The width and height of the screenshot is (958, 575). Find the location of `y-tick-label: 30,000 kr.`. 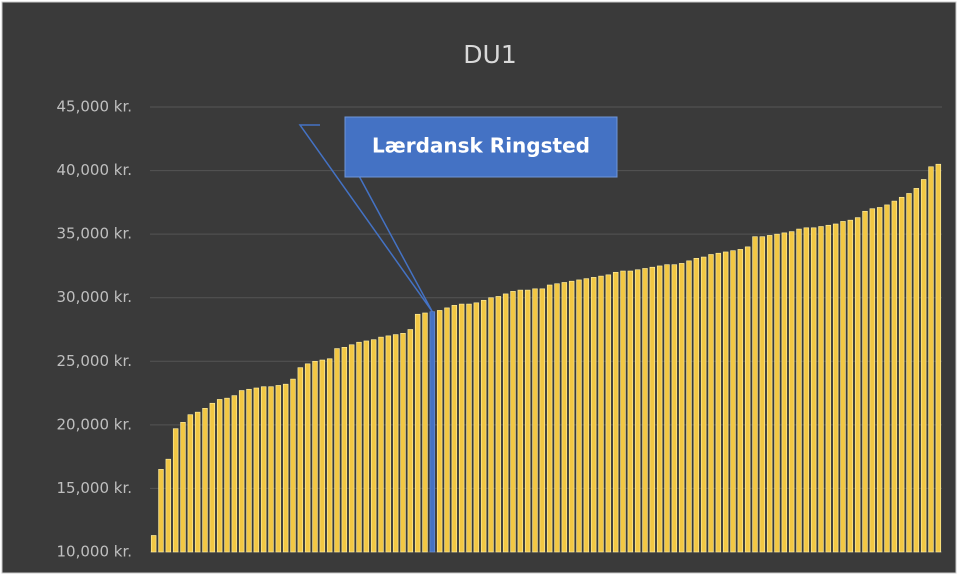

y-tick-label: 30,000 kr. is located at coordinates (95, 297).